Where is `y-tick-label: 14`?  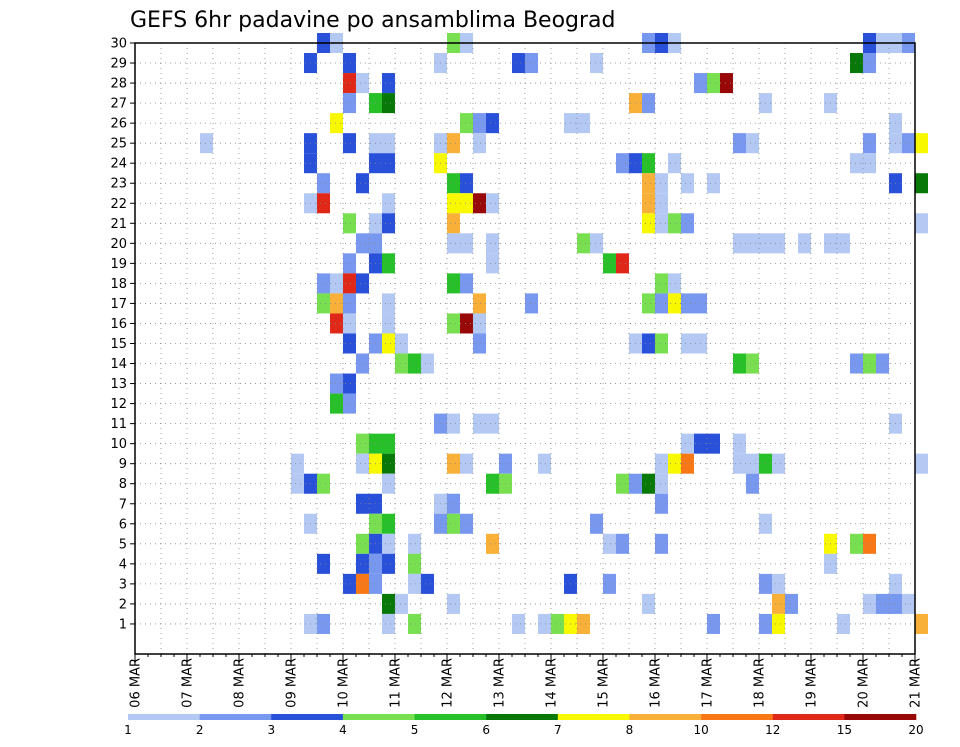
y-tick-label: 14 is located at coordinates (118, 364).